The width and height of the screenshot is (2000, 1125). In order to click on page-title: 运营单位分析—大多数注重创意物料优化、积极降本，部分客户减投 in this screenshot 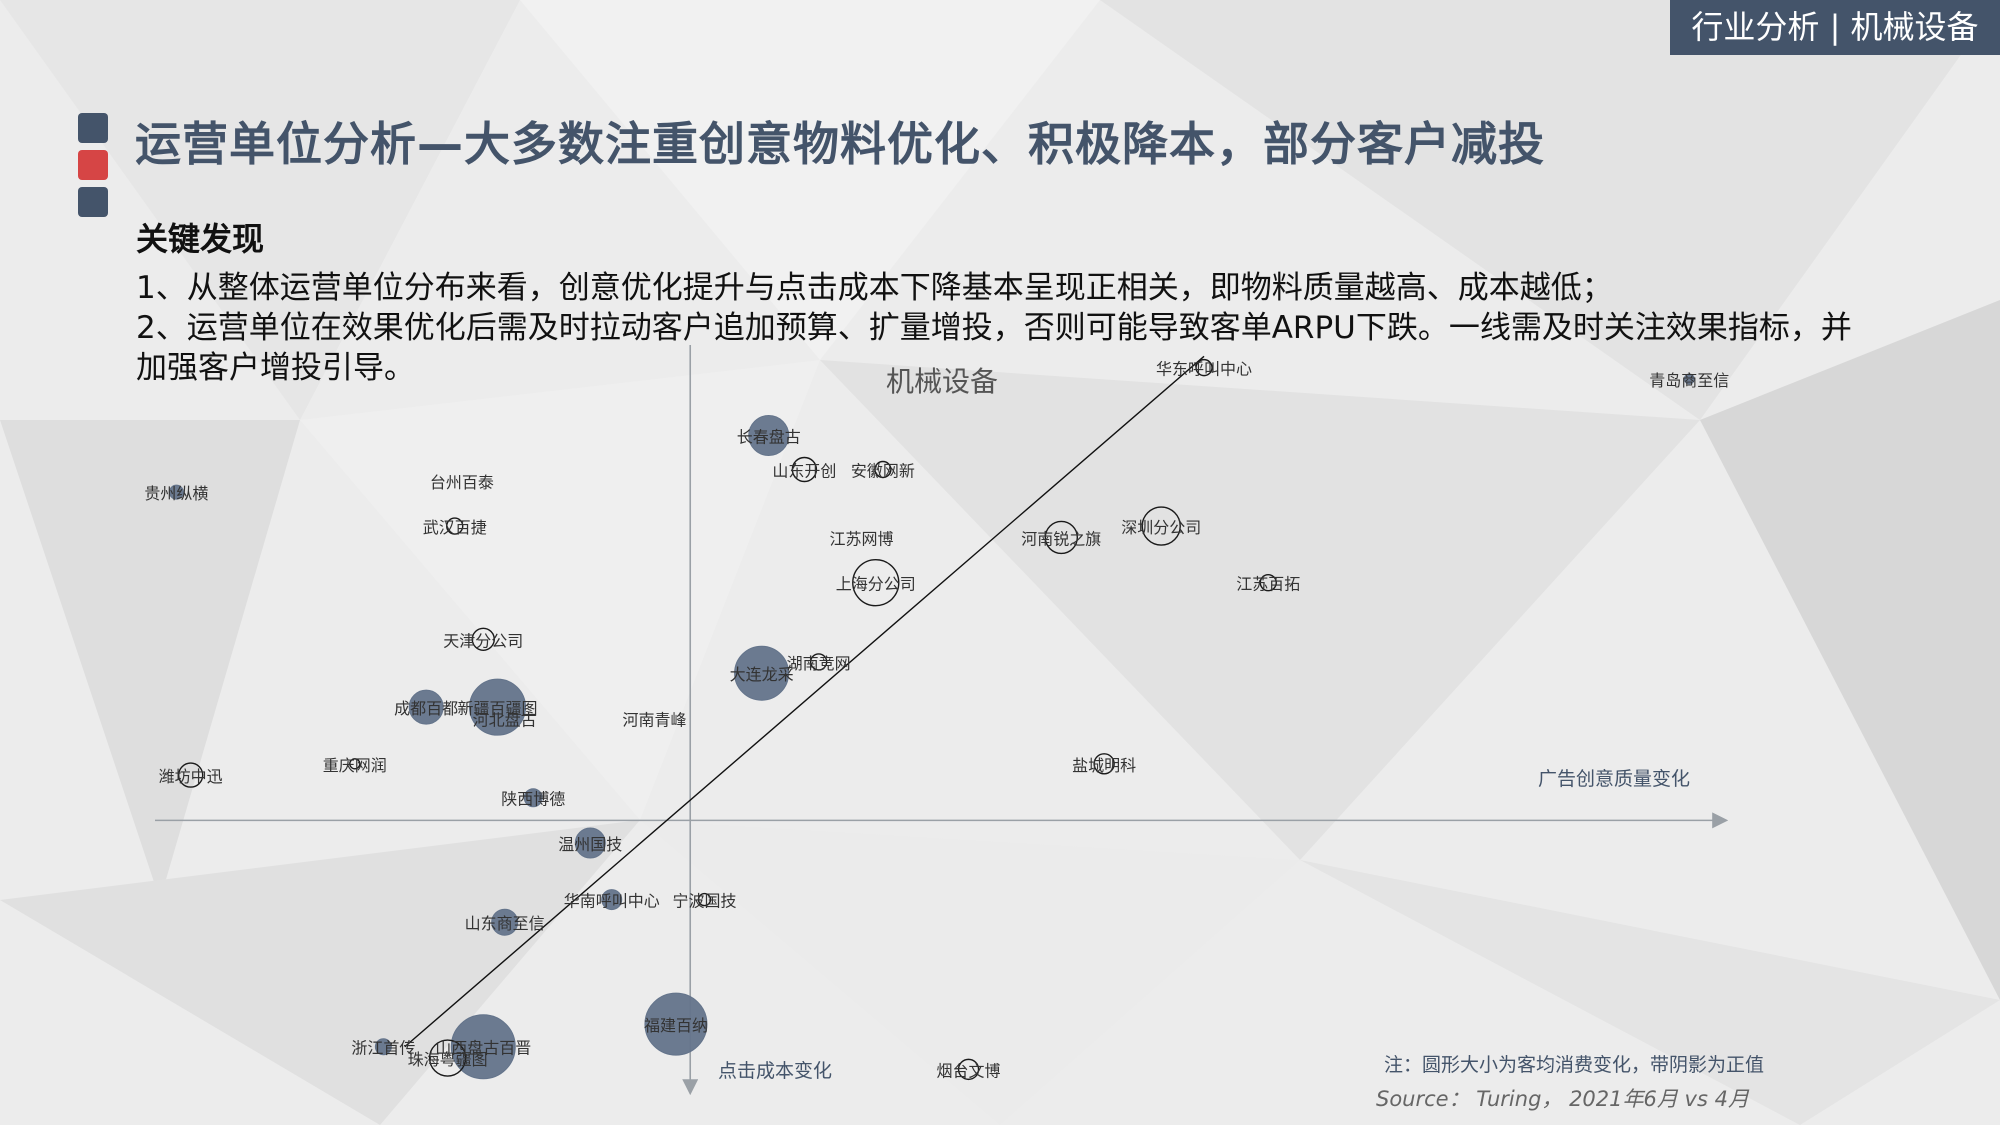, I will do `click(840, 144)`.